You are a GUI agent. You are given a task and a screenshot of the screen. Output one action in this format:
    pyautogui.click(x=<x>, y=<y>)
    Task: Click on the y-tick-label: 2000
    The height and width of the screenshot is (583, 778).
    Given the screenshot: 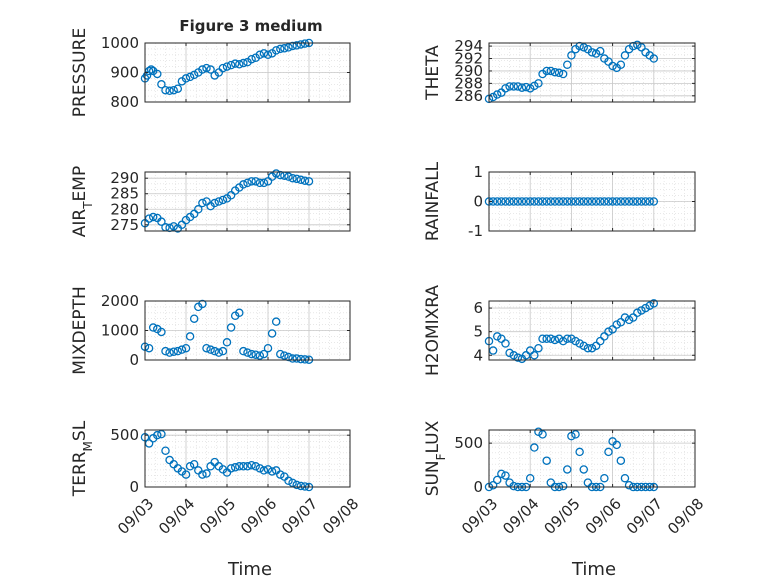 What is the action you would take?
    pyautogui.click(x=120, y=301)
    